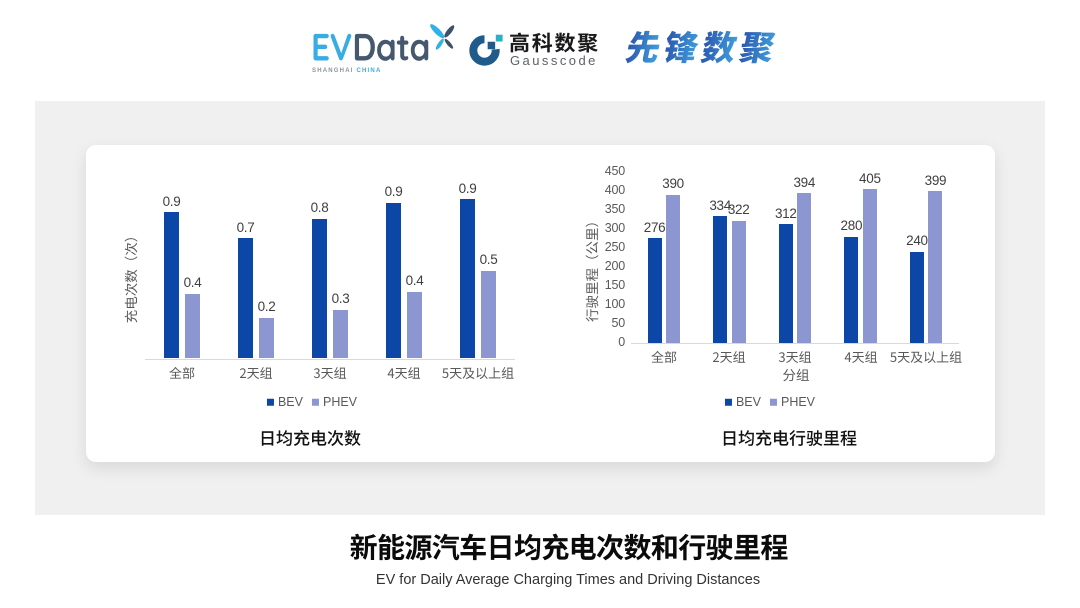 This screenshot has width=1080, height=608. What do you see at coordinates (245, 227) in the screenshot?
I see `data-label-bev-1: 0.7` at bounding box center [245, 227].